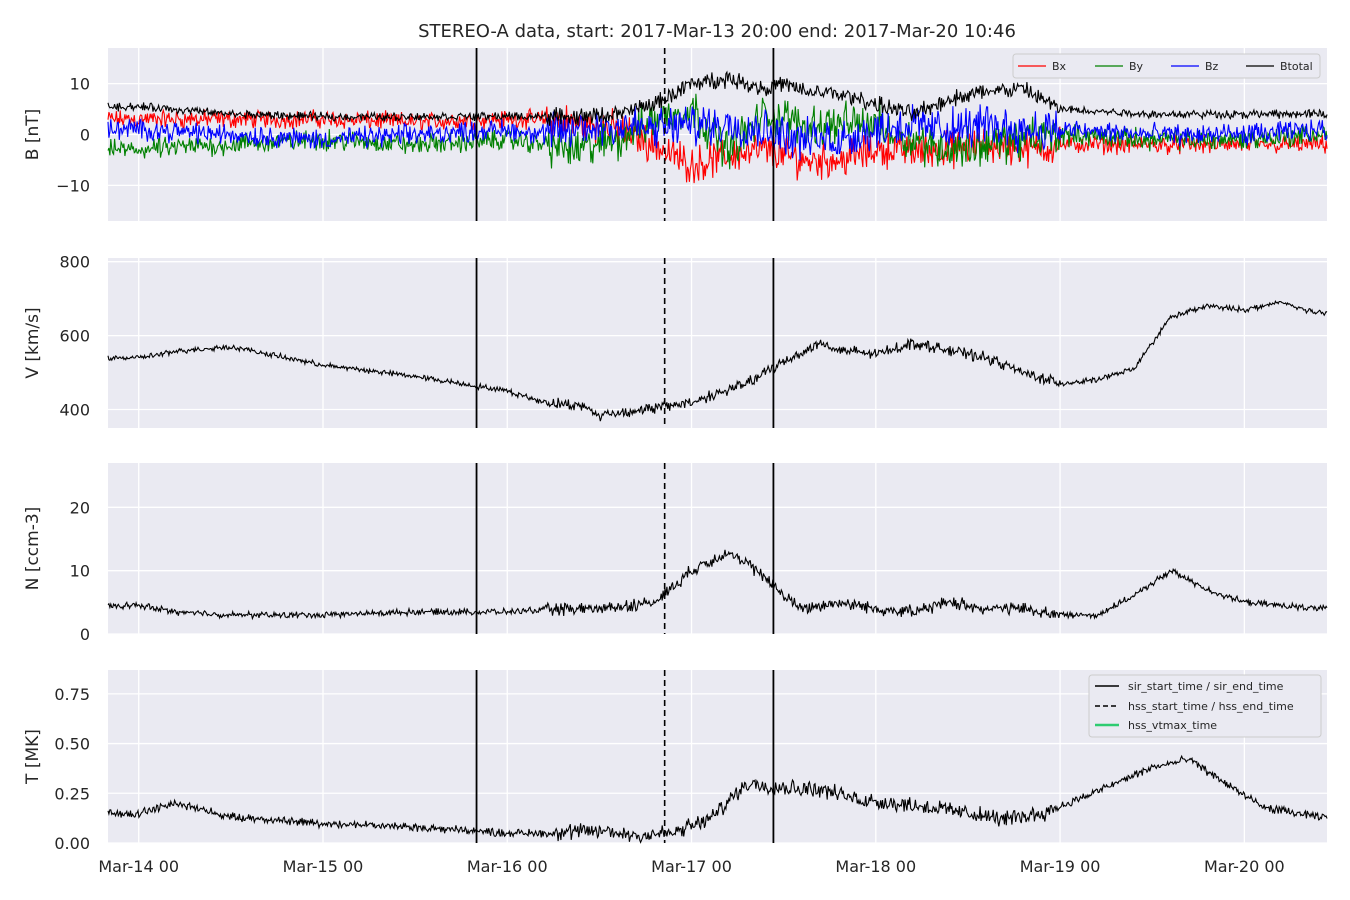 This screenshot has height=900, width=1350. I want to click on y-axis-label: V [km/s], so click(33, 342).